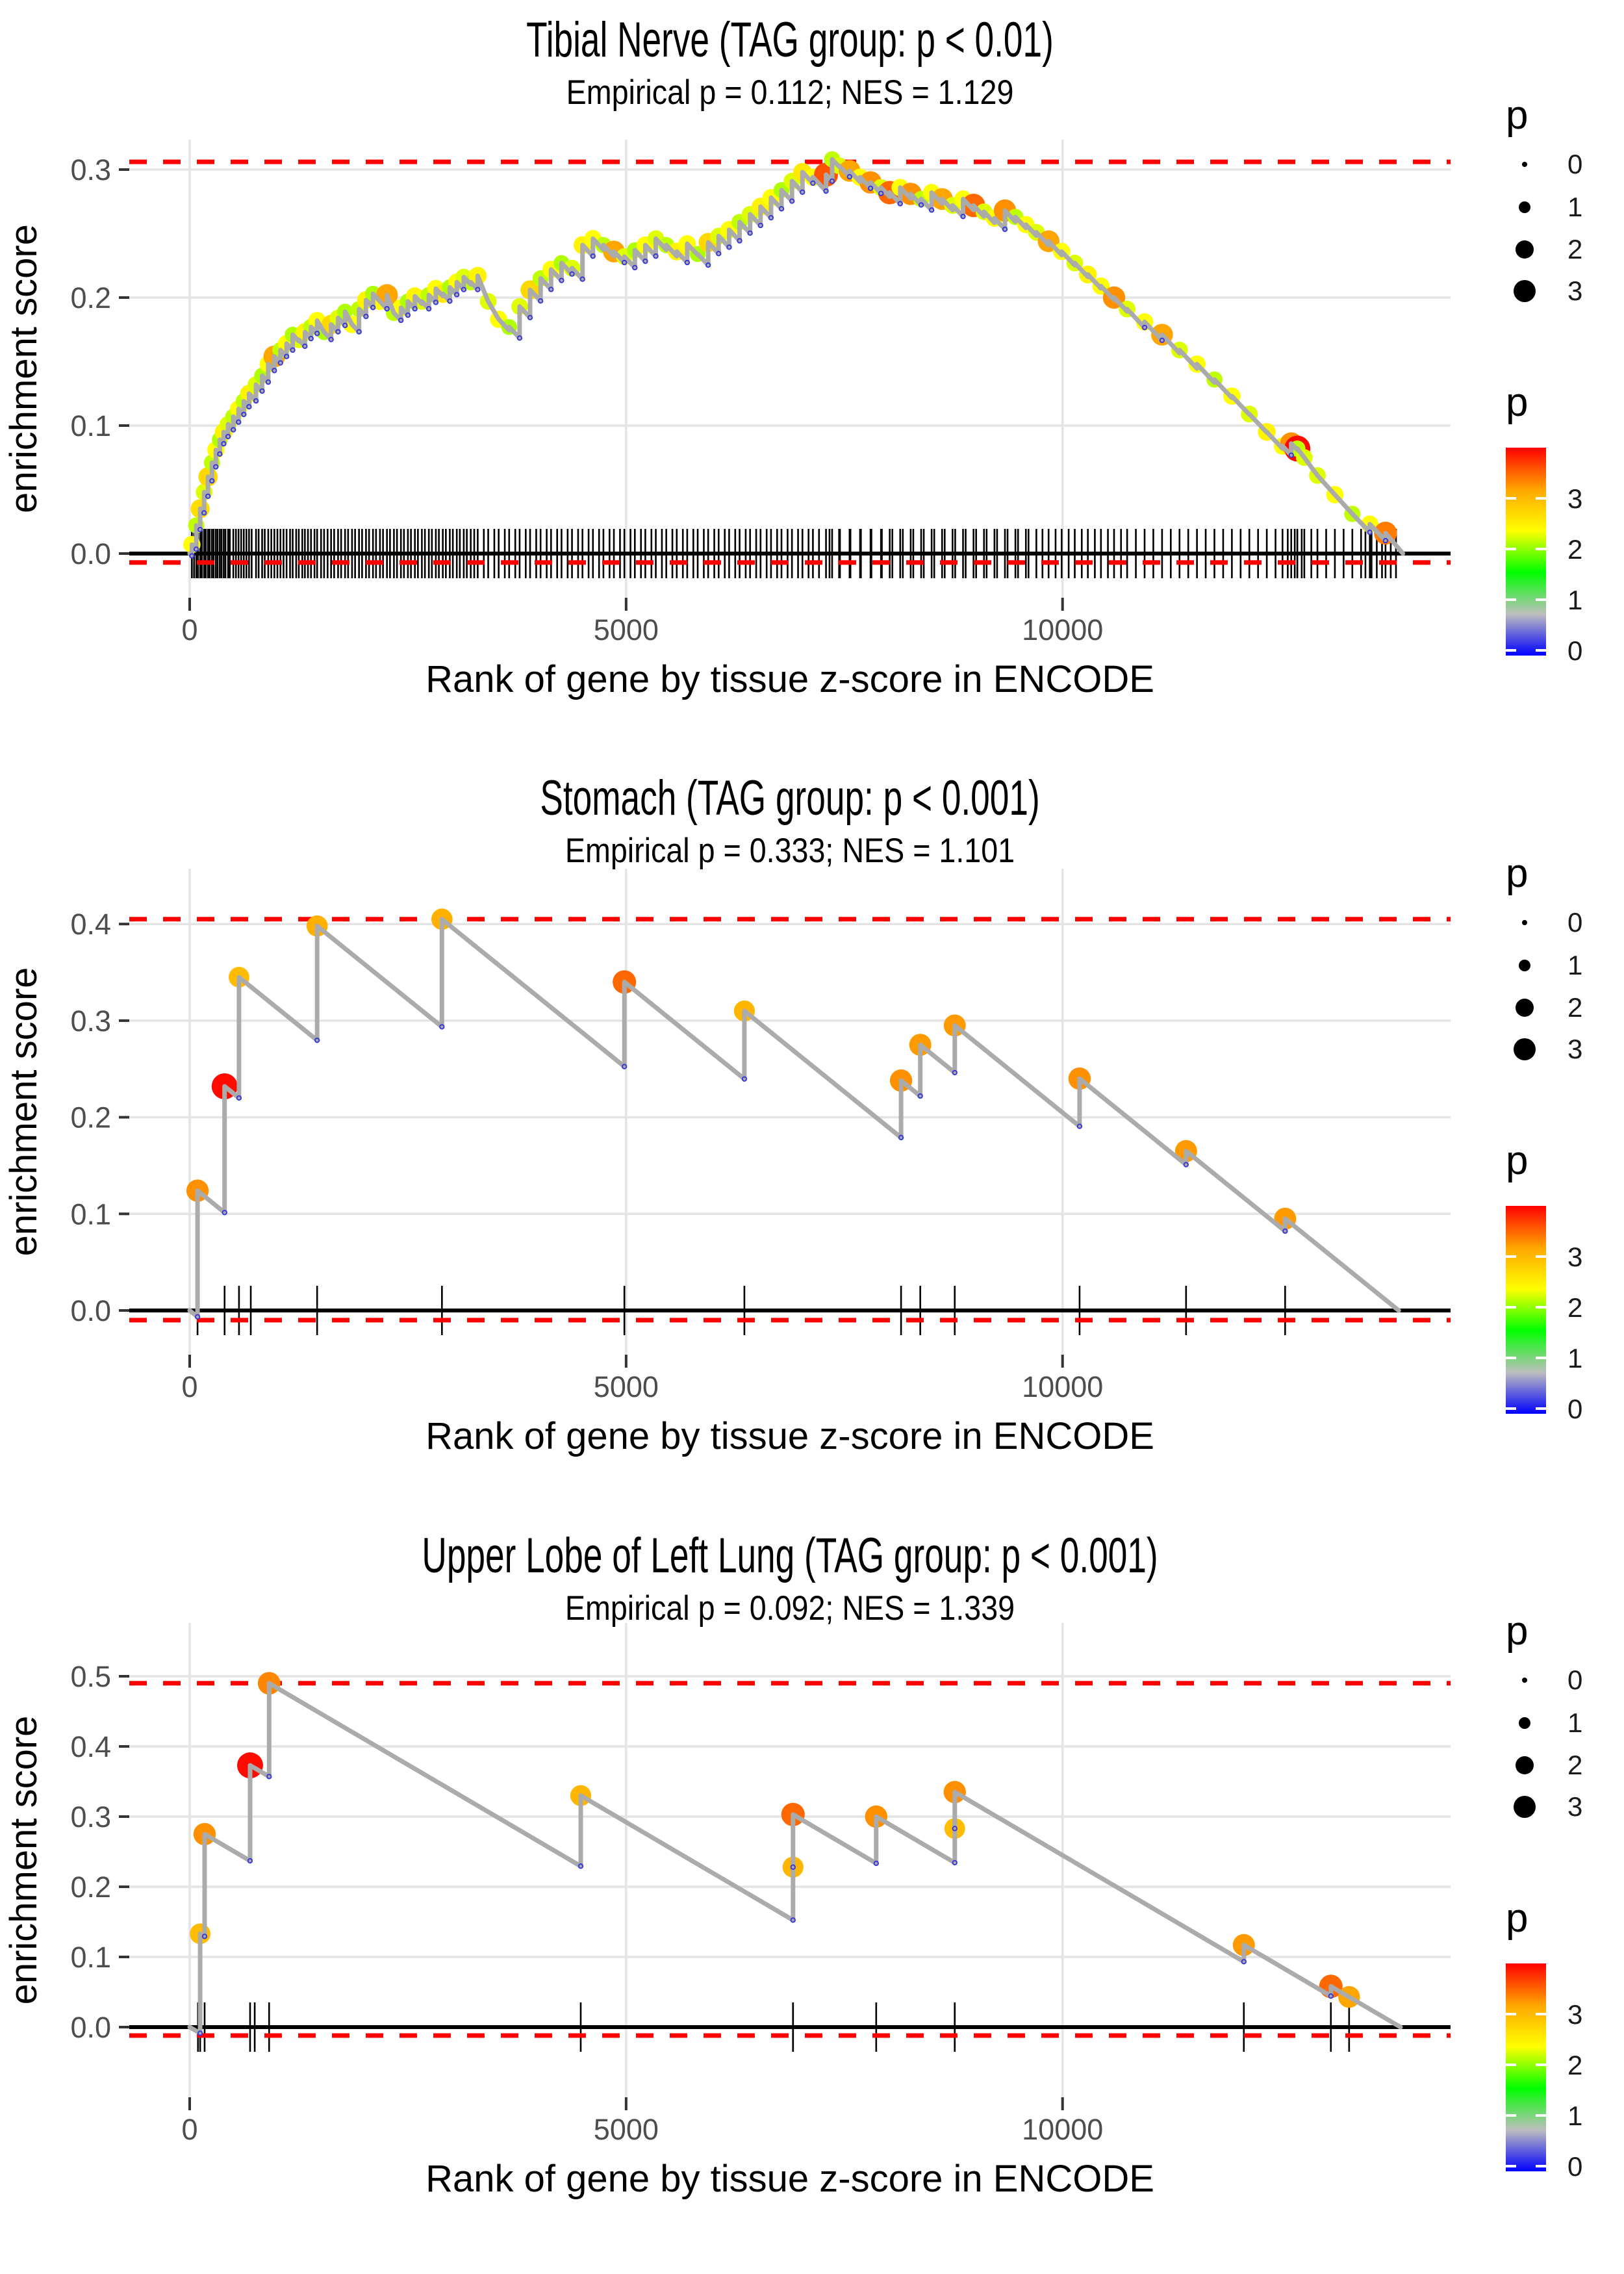 This screenshot has height=2274, width=1624. I want to click on y-tick-label: 0.5, so click(90, 1676).